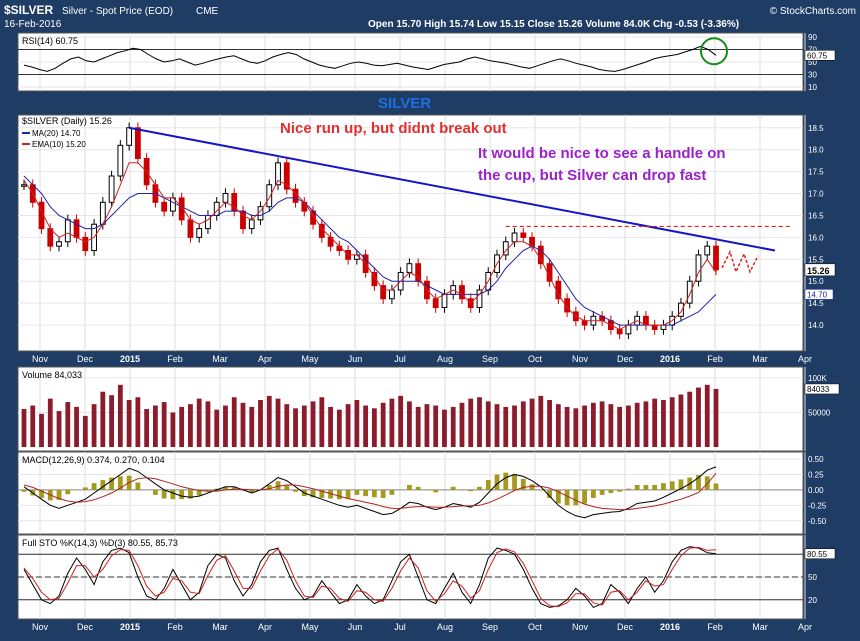 The height and width of the screenshot is (641, 860). What do you see at coordinates (812, 600) in the screenshot?
I see `y-tick-label-stochastic: 20` at bounding box center [812, 600].